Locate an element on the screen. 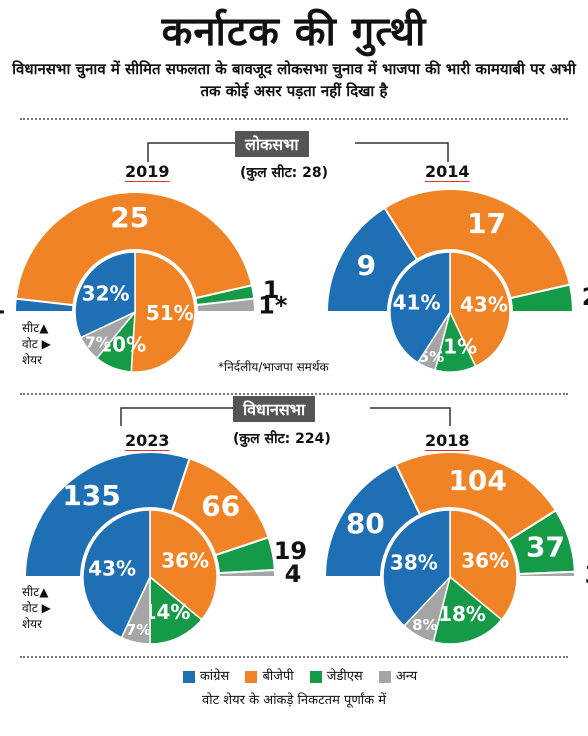 The width and height of the screenshot is (588, 736). vote-label-2014-bjp: 43% is located at coordinates (484, 304).